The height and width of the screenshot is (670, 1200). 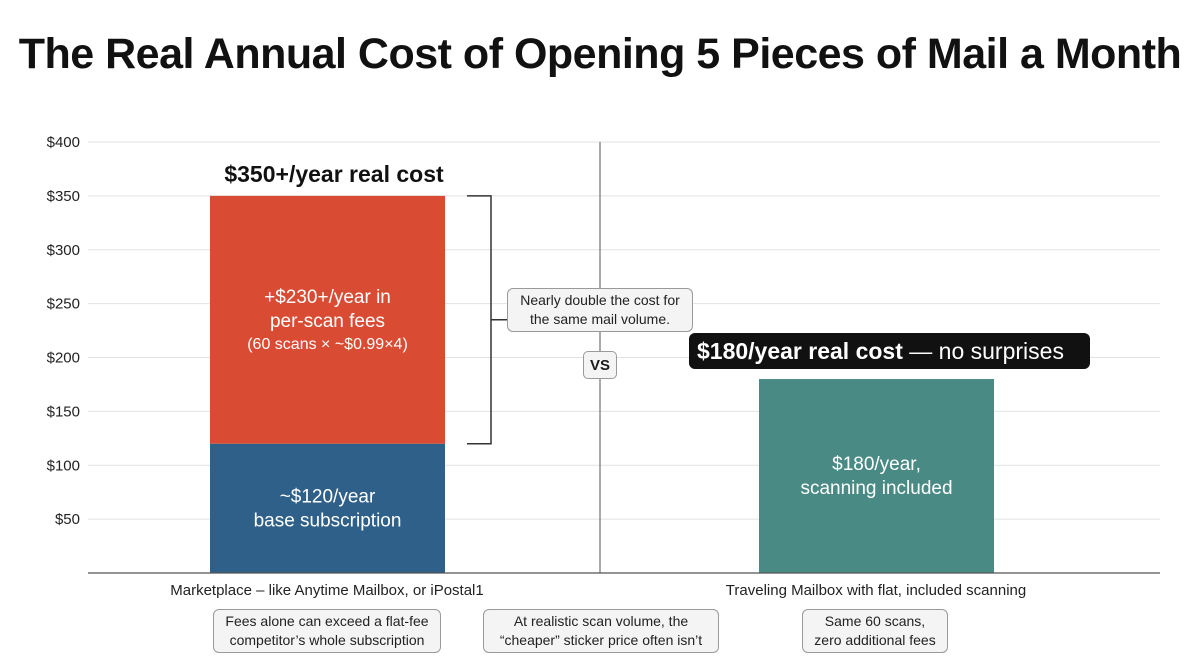 I want to click on y-axis-ticks: $50 $100 $150 $200 $250 $300 $350 $400, so click(x=63, y=331).